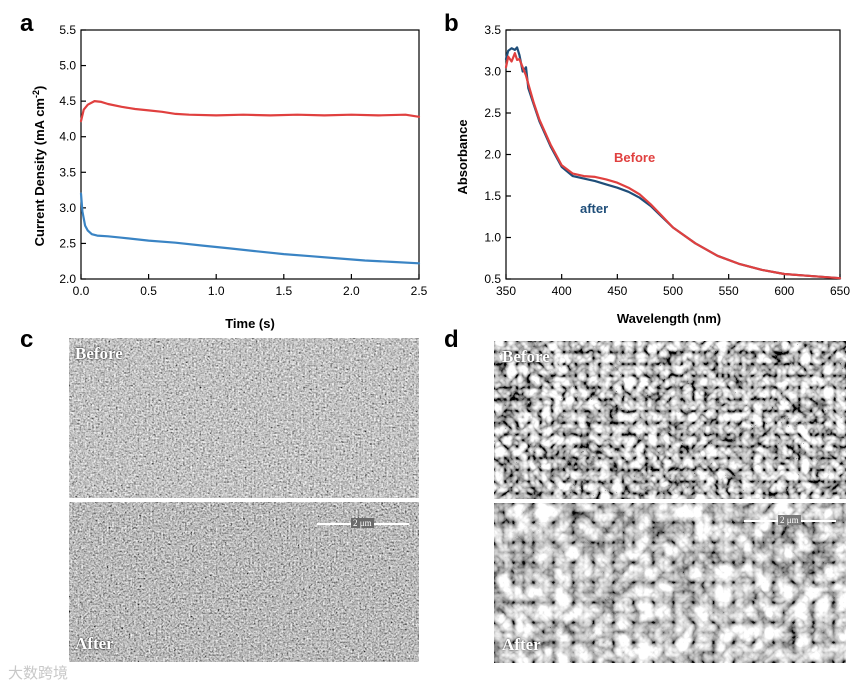 The height and width of the screenshot is (690, 865). Describe the element at coordinates (81, 291) in the screenshot. I see `chart-a-xtick-label: 0.0` at that location.